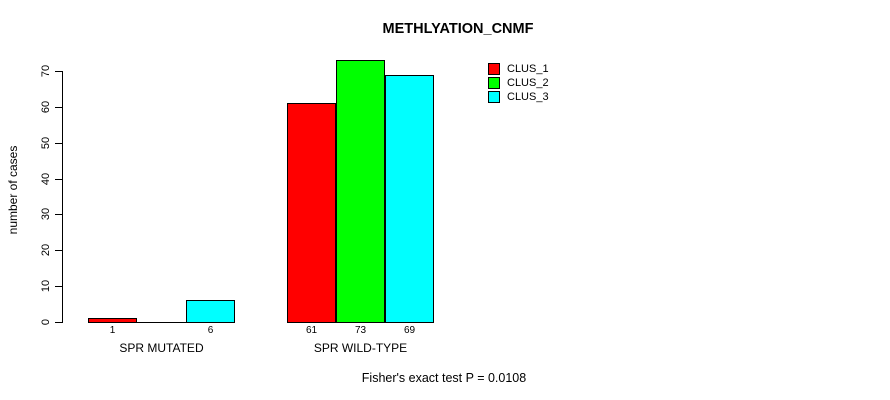 This screenshot has height=400, width=890. Describe the element at coordinates (360, 348) in the screenshot. I see `category-label-group2: SPR WILD-TYPE` at that location.